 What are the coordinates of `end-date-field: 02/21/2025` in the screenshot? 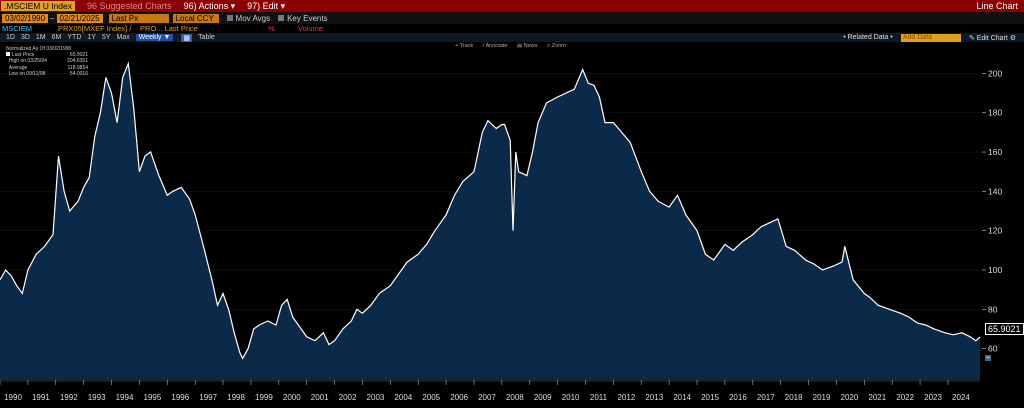 It's located at (79, 18).